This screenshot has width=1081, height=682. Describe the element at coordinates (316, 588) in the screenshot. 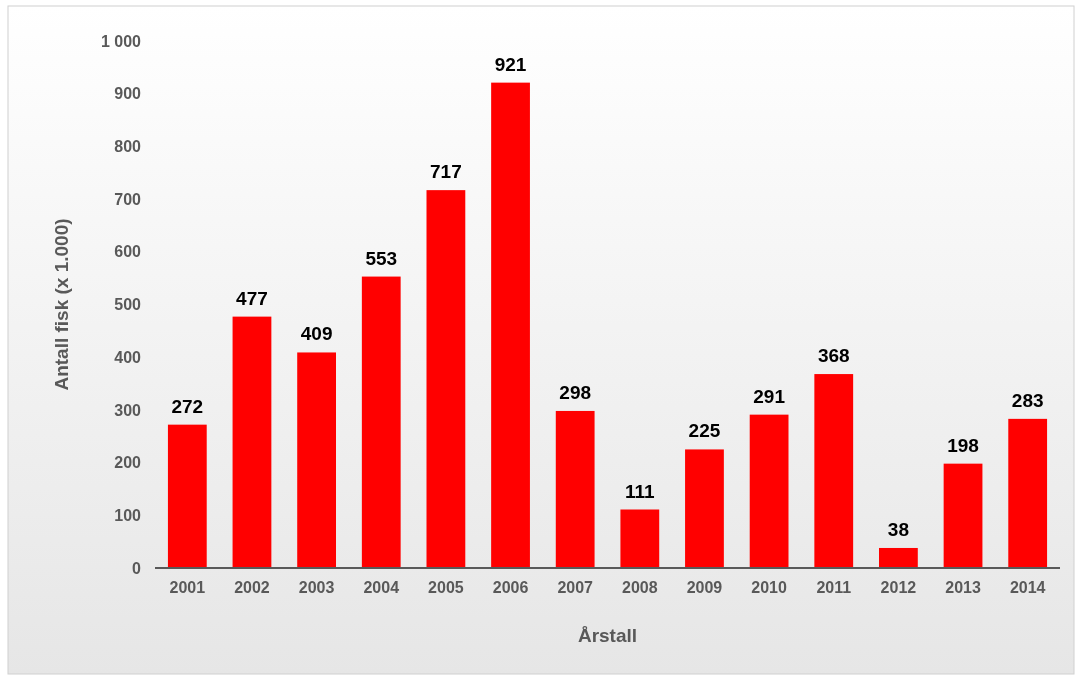

I see `x-tick-label: 2003` at that location.